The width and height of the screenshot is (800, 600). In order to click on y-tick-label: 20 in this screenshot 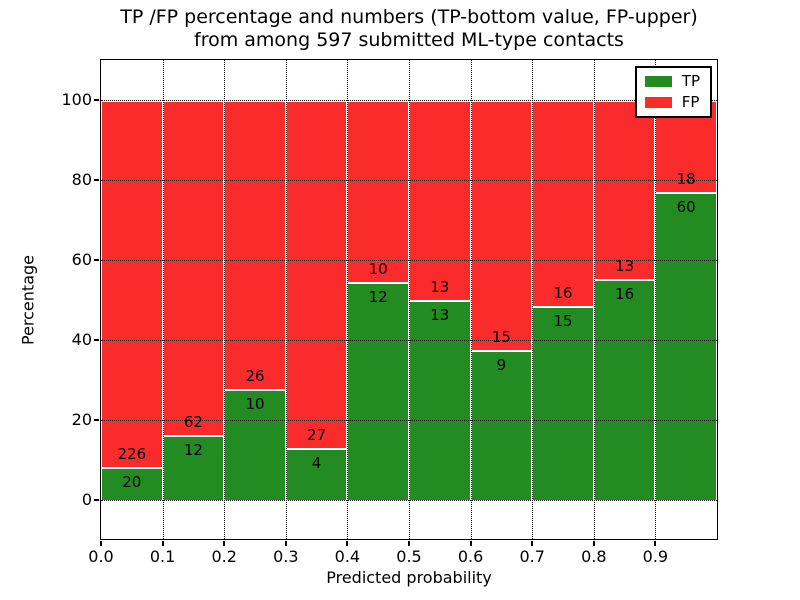, I will do `click(81, 419)`.